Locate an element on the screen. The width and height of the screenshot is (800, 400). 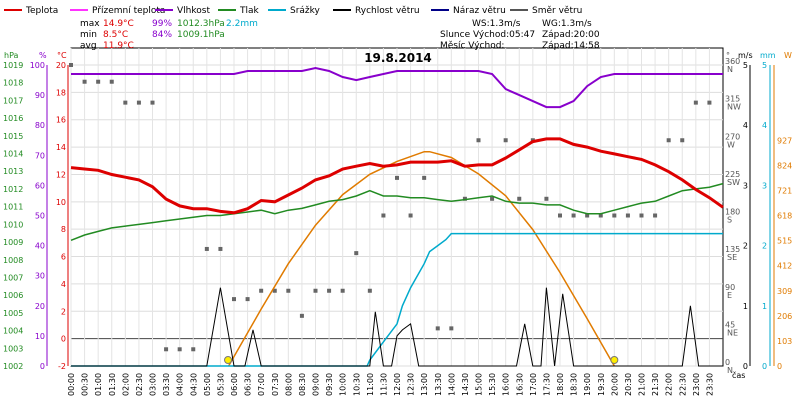
x-tick-label: 14:00 is located at coordinates (451, 384).